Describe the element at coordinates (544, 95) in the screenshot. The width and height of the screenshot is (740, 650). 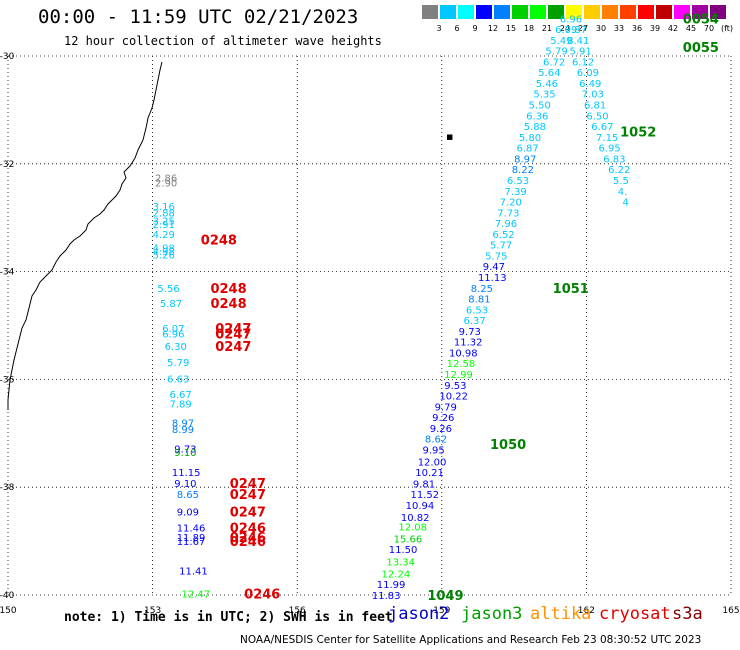
I see `swh-value-label: 5.35` at that location.